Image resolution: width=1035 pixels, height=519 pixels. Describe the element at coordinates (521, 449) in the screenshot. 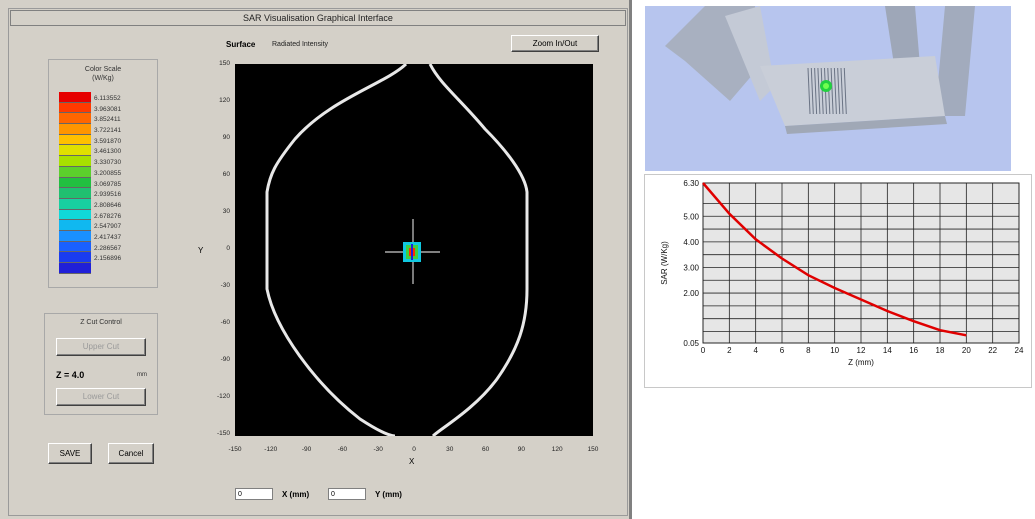

I see `plot-x-tick: 90` at that location.